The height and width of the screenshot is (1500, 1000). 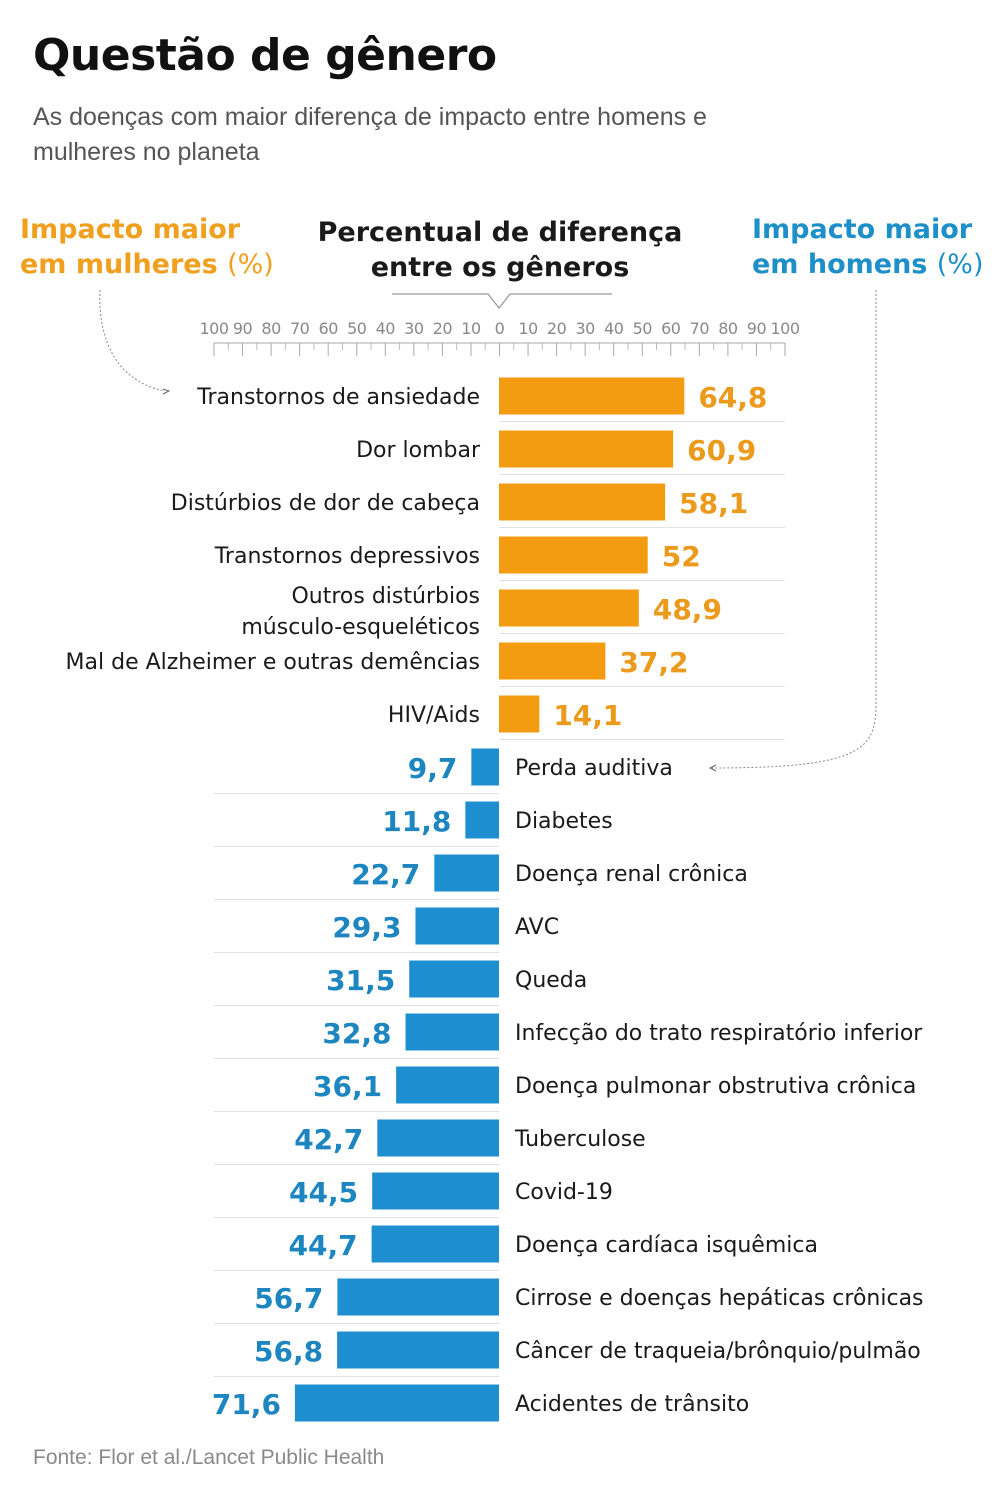 I want to click on men-connector, so click(x=794, y=529).